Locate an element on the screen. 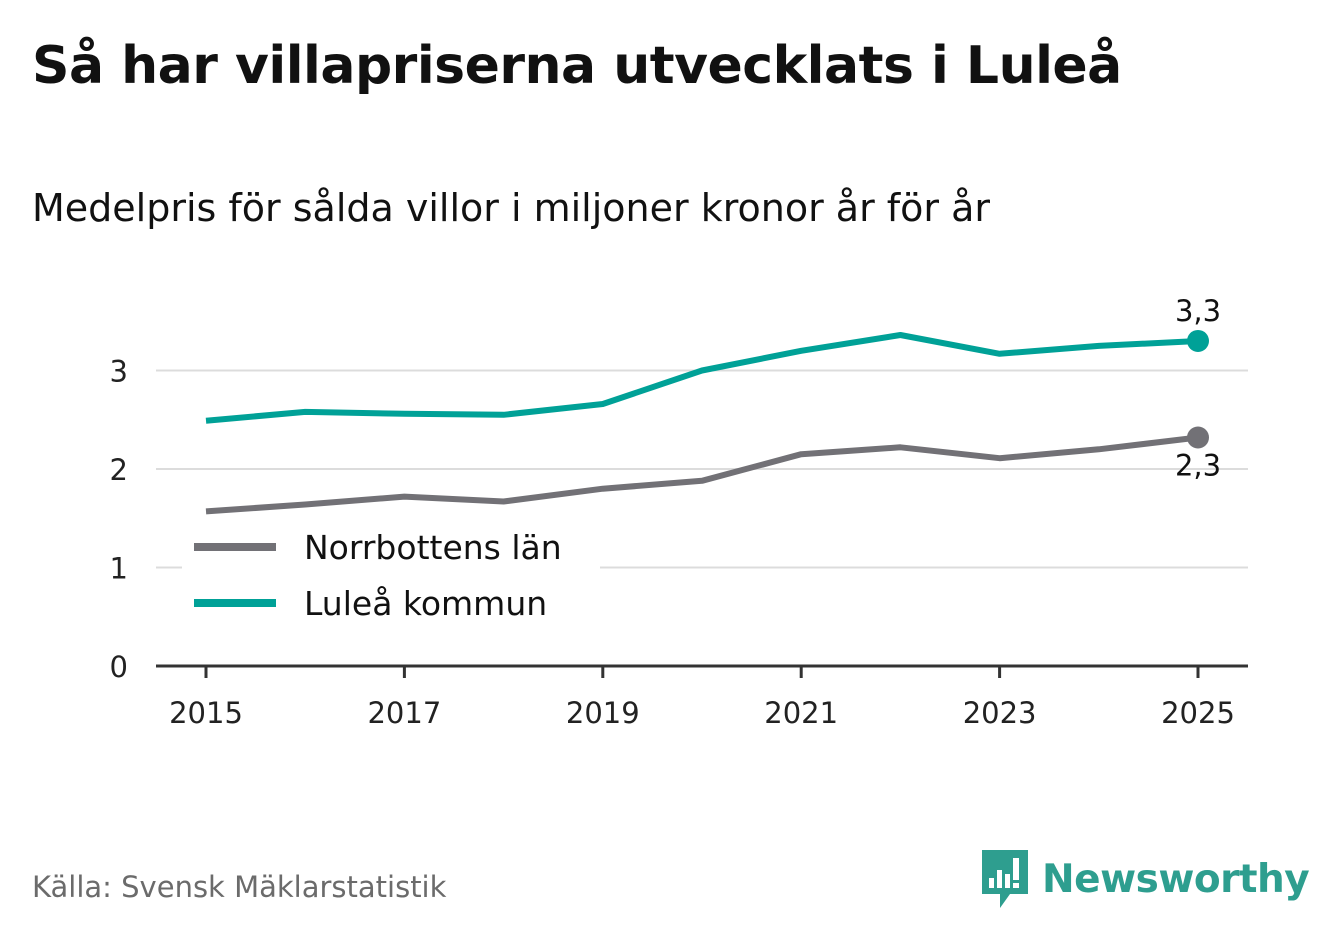 The height and width of the screenshot is (939, 1322). x-axis-ticks: 2015 2017 2019 2021 2023 2025 is located at coordinates (702, 698).